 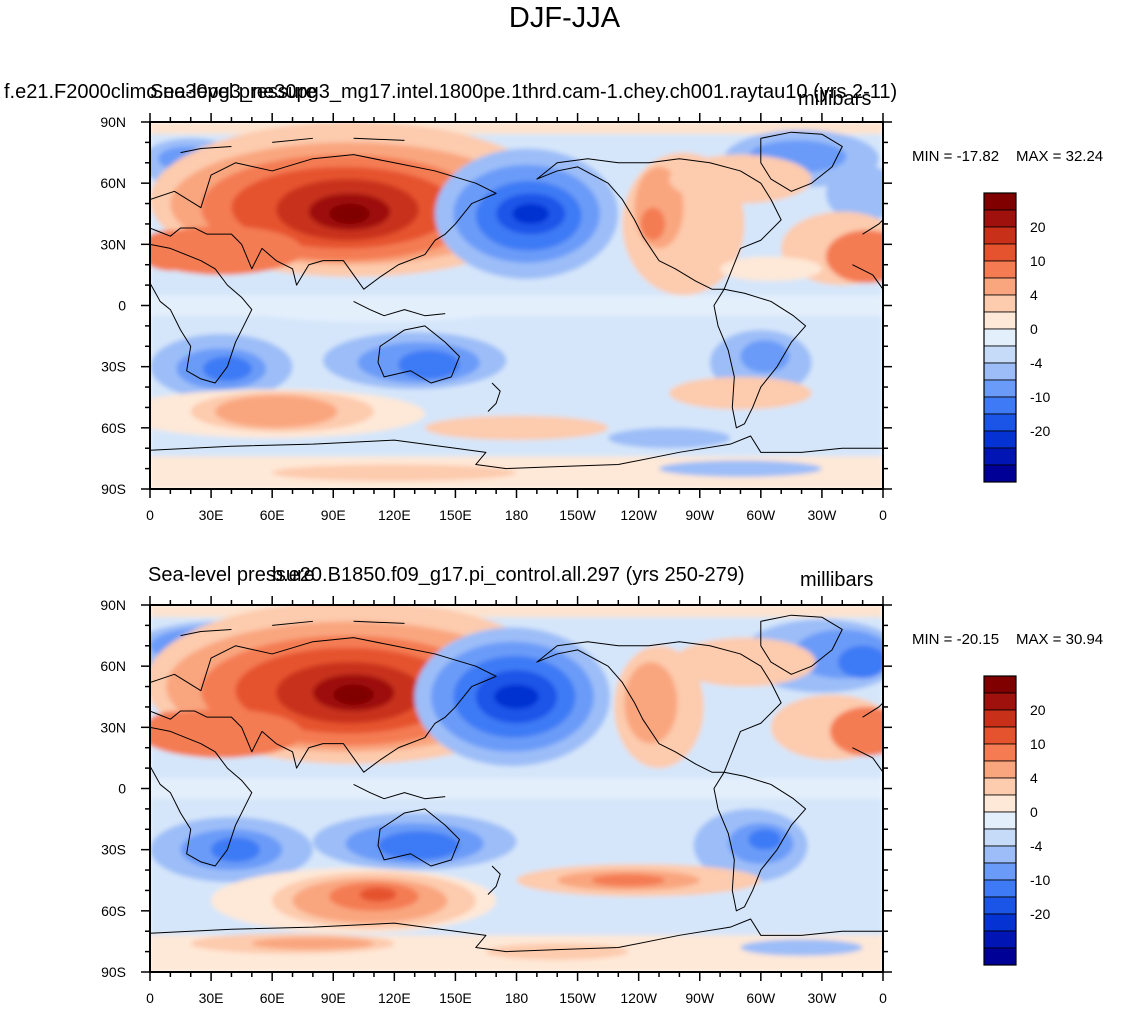 What do you see at coordinates (122, 789) in the screenshot?
I see `lat-tick-label: 0` at bounding box center [122, 789].